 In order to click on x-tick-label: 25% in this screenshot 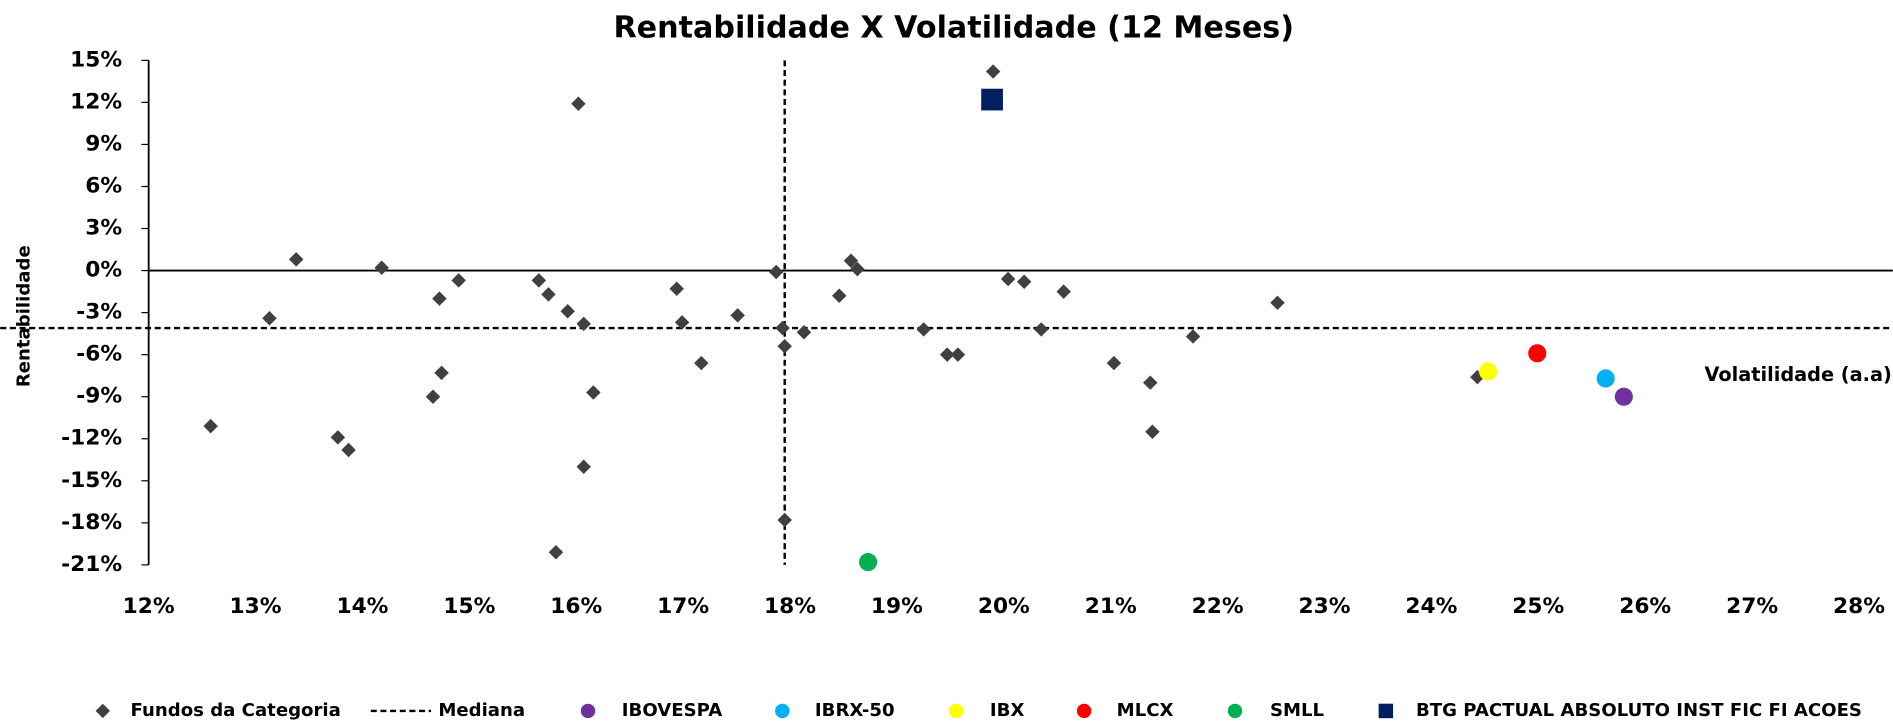, I will do `click(1538, 606)`.